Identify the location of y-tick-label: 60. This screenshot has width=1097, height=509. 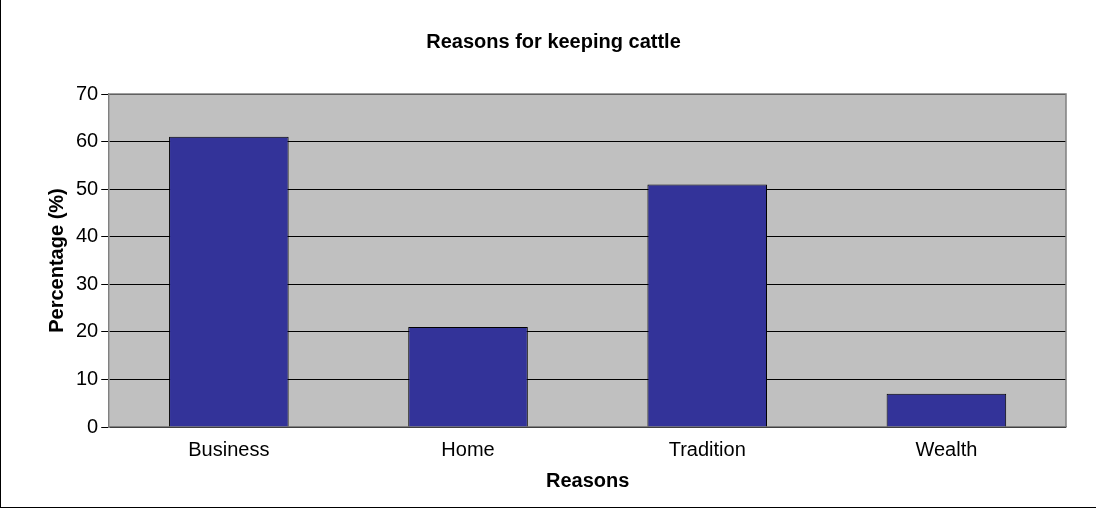
(87, 140).